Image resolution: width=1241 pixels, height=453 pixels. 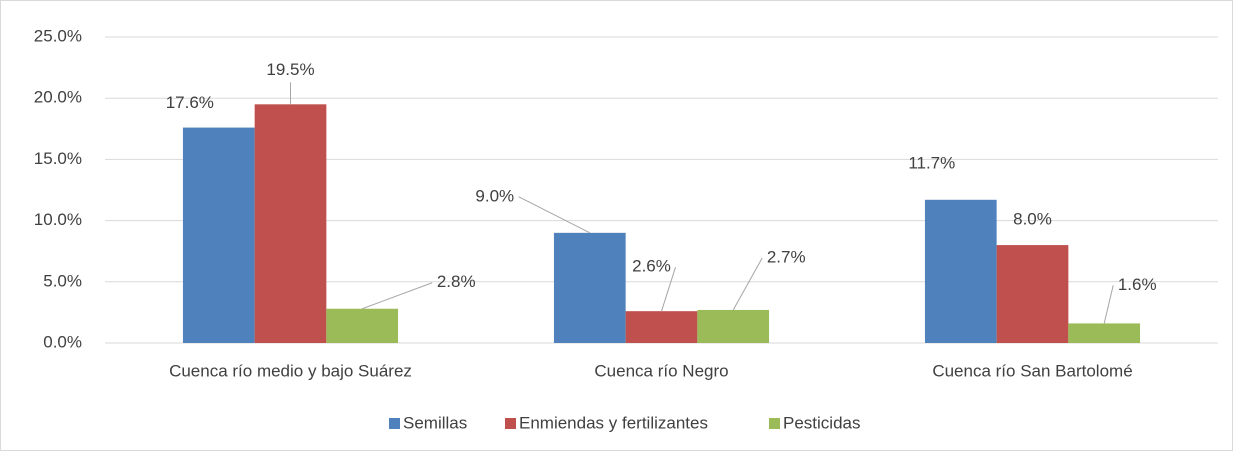 I want to click on data-label: 1.6%, so click(x=1137, y=284).